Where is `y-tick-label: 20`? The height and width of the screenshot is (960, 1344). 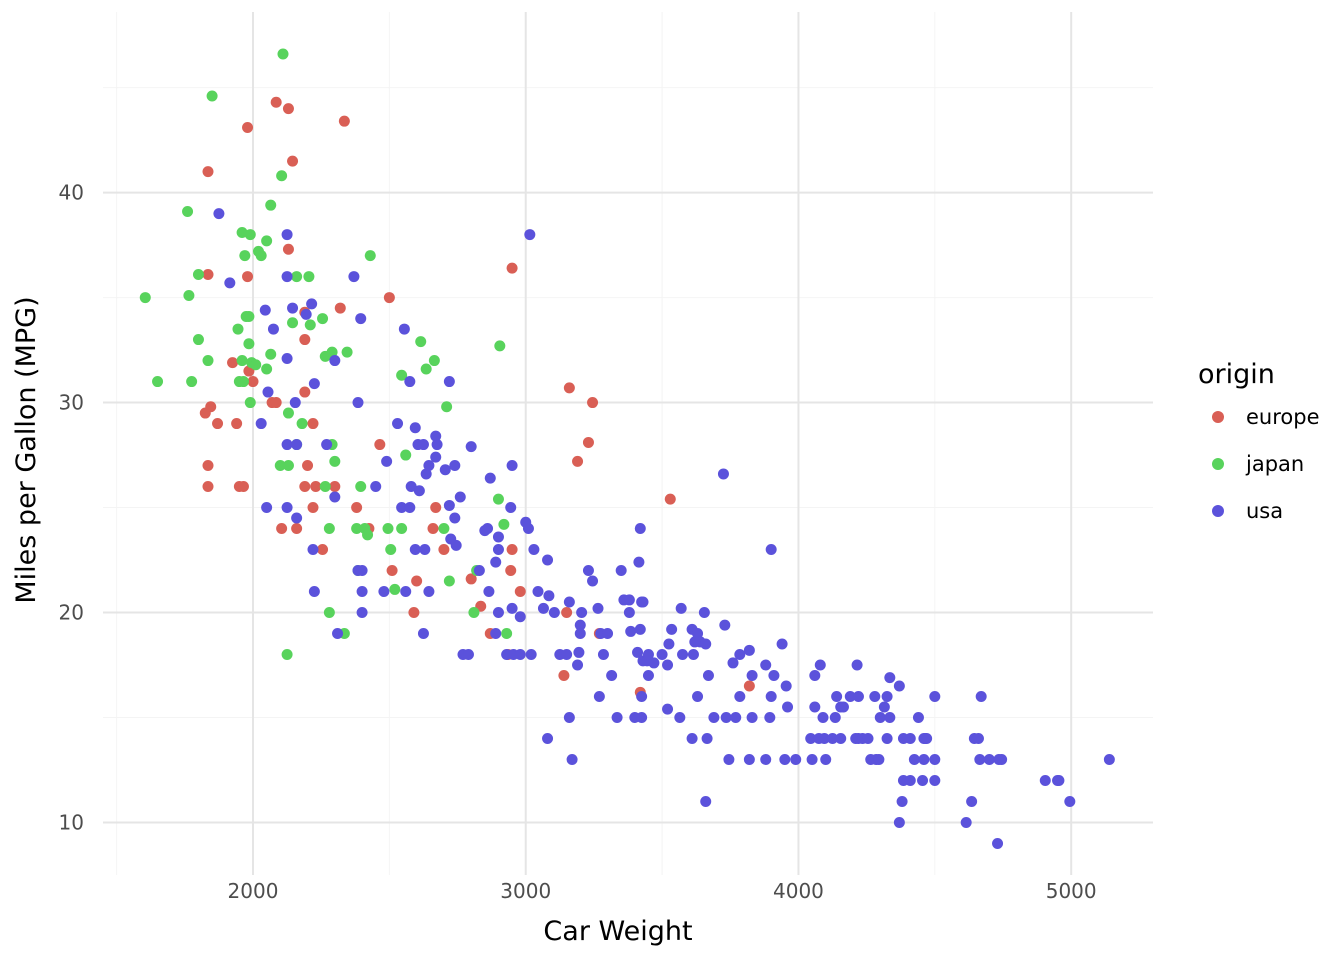
y-tick-label: 20 is located at coordinates (71, 613).